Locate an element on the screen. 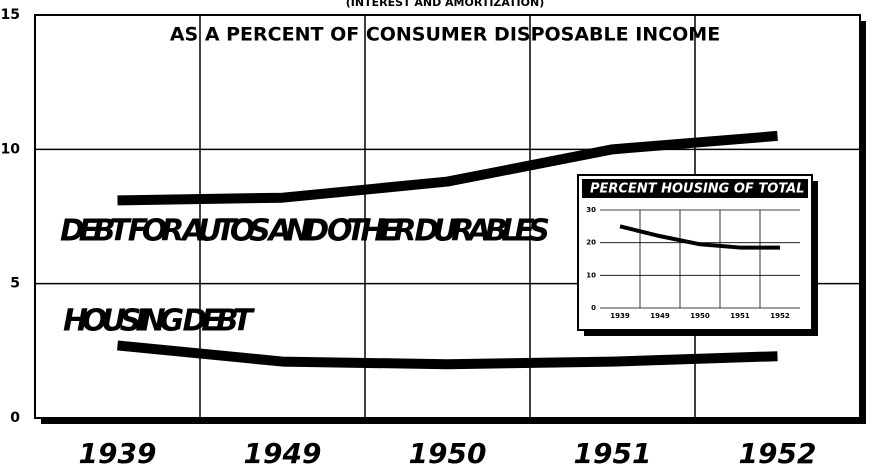 The width and height of the screenshot is (876, 468). inset-chart: 0 10 20 30 1939 1949 1950 1951 1952 is located at coordinates (693, 263).